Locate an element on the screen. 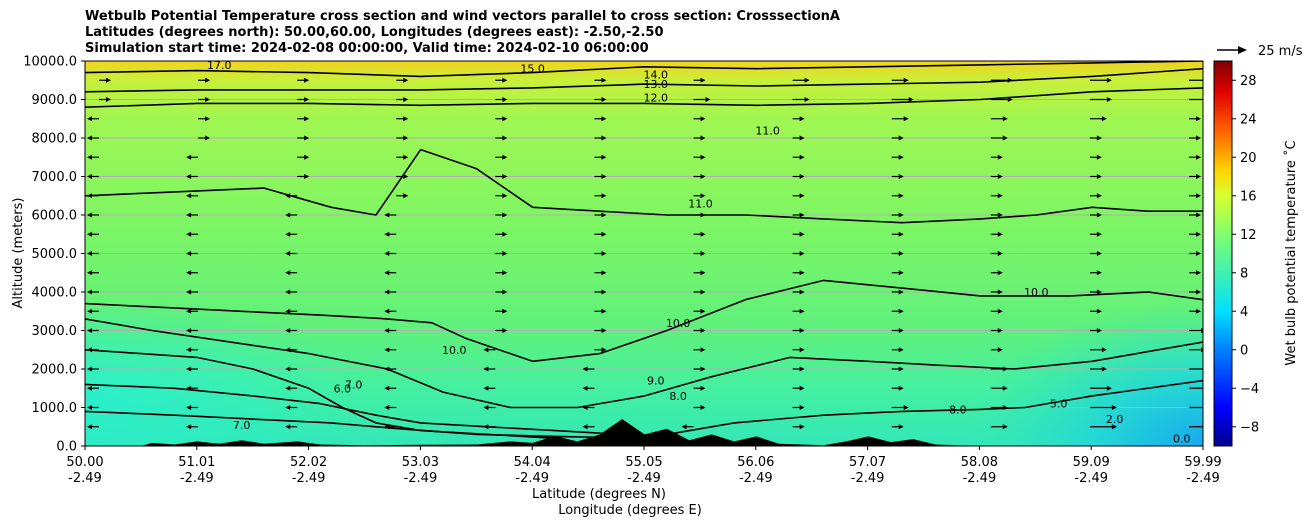  x-tick-latitude: 55.05 is located at coordinates (643, 462).